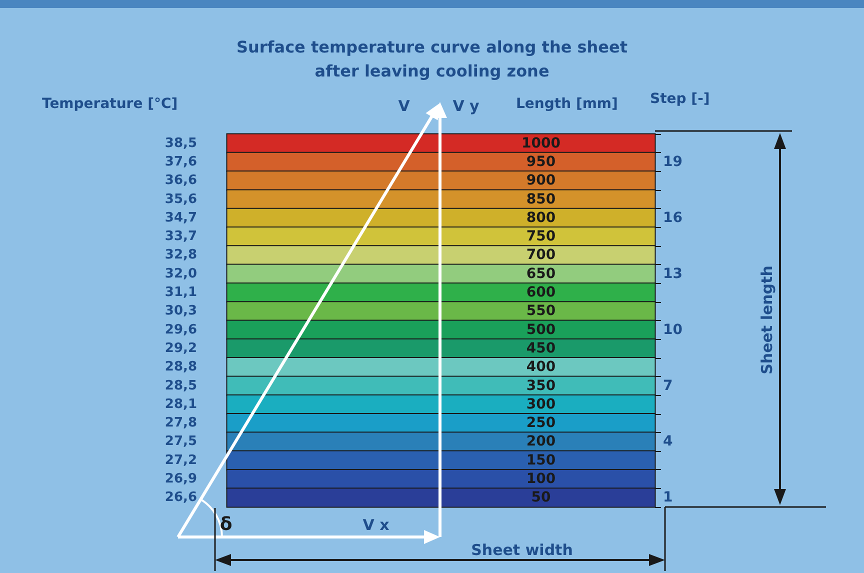 The height and width of the screenshot is (573, 864). Describe the element at coordinates (541, 367) in the screenshot. I see `data-label: 400` at that location.